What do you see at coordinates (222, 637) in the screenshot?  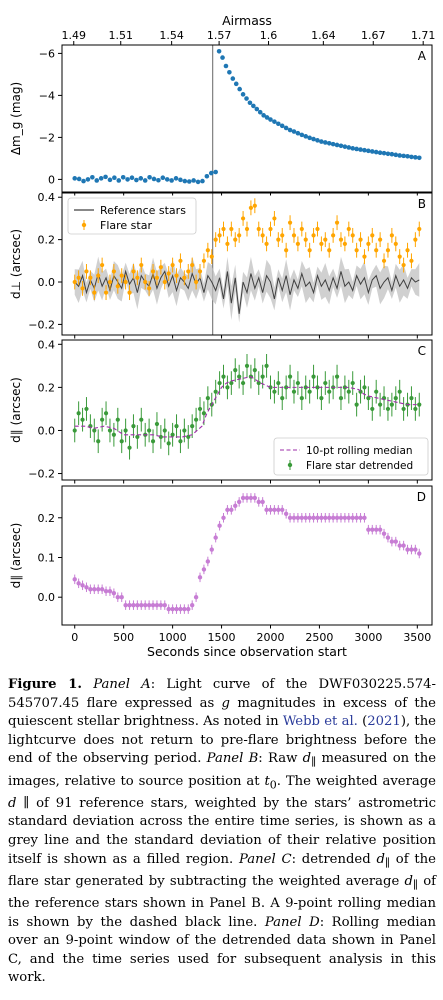 I see `x-axis-tick-label: 1500` at bounding box center [222, 637].